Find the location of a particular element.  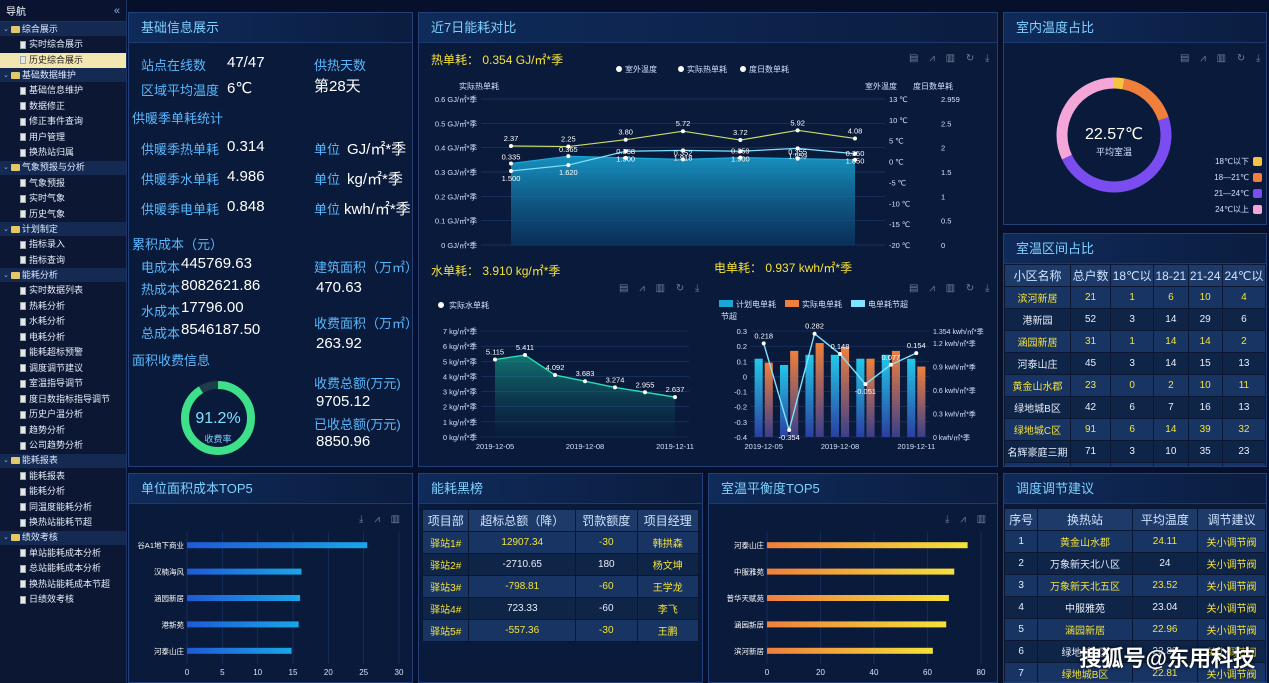

sidebar-item-label: 能耗超标预警 is located at coordinates (56, 352).